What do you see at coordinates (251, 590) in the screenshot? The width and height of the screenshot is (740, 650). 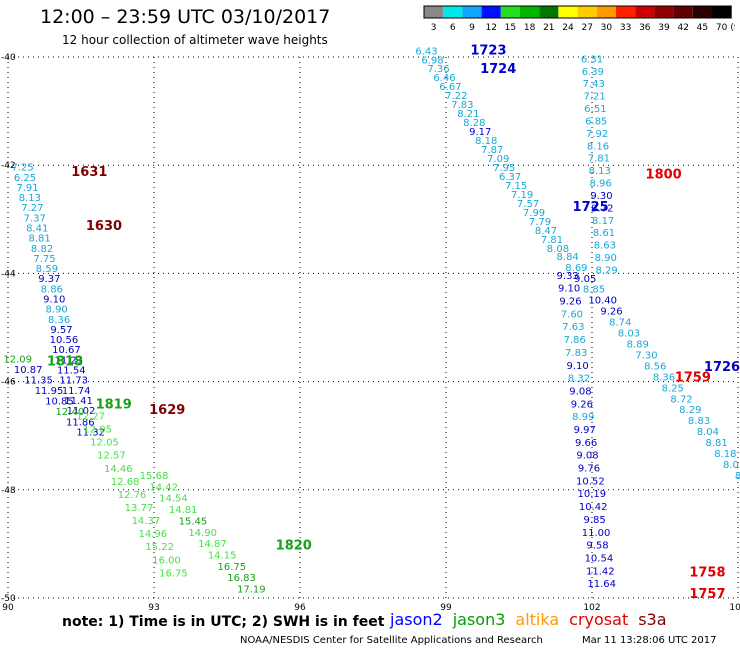 I see `wave-height-value: 17.19` at bounding box center [251, 590].